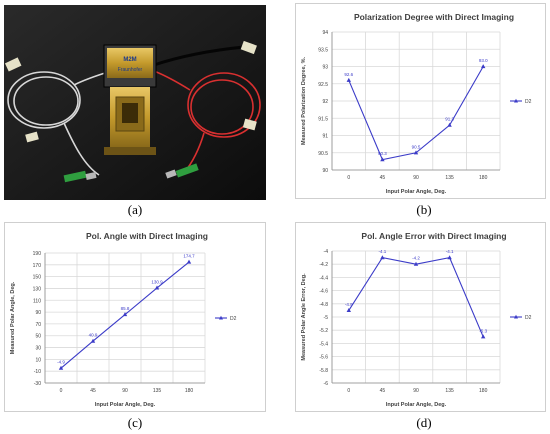  What do you see at coordinates (416, 258) in the screenshot?
I see `data-label: -4.2` at bounding box center [416, 258].